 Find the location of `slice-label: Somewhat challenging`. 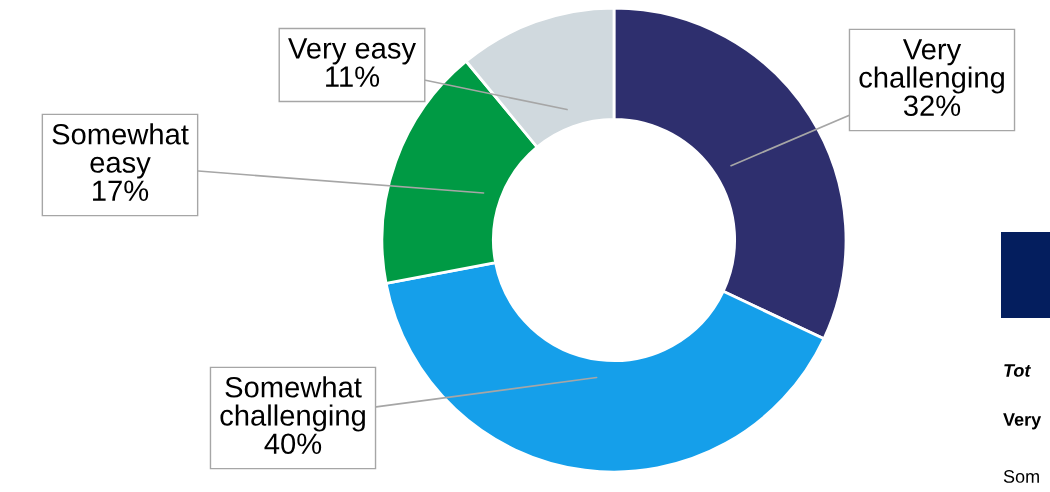

slice-label: Somewhat challenging is located at coordinates (292, 404).